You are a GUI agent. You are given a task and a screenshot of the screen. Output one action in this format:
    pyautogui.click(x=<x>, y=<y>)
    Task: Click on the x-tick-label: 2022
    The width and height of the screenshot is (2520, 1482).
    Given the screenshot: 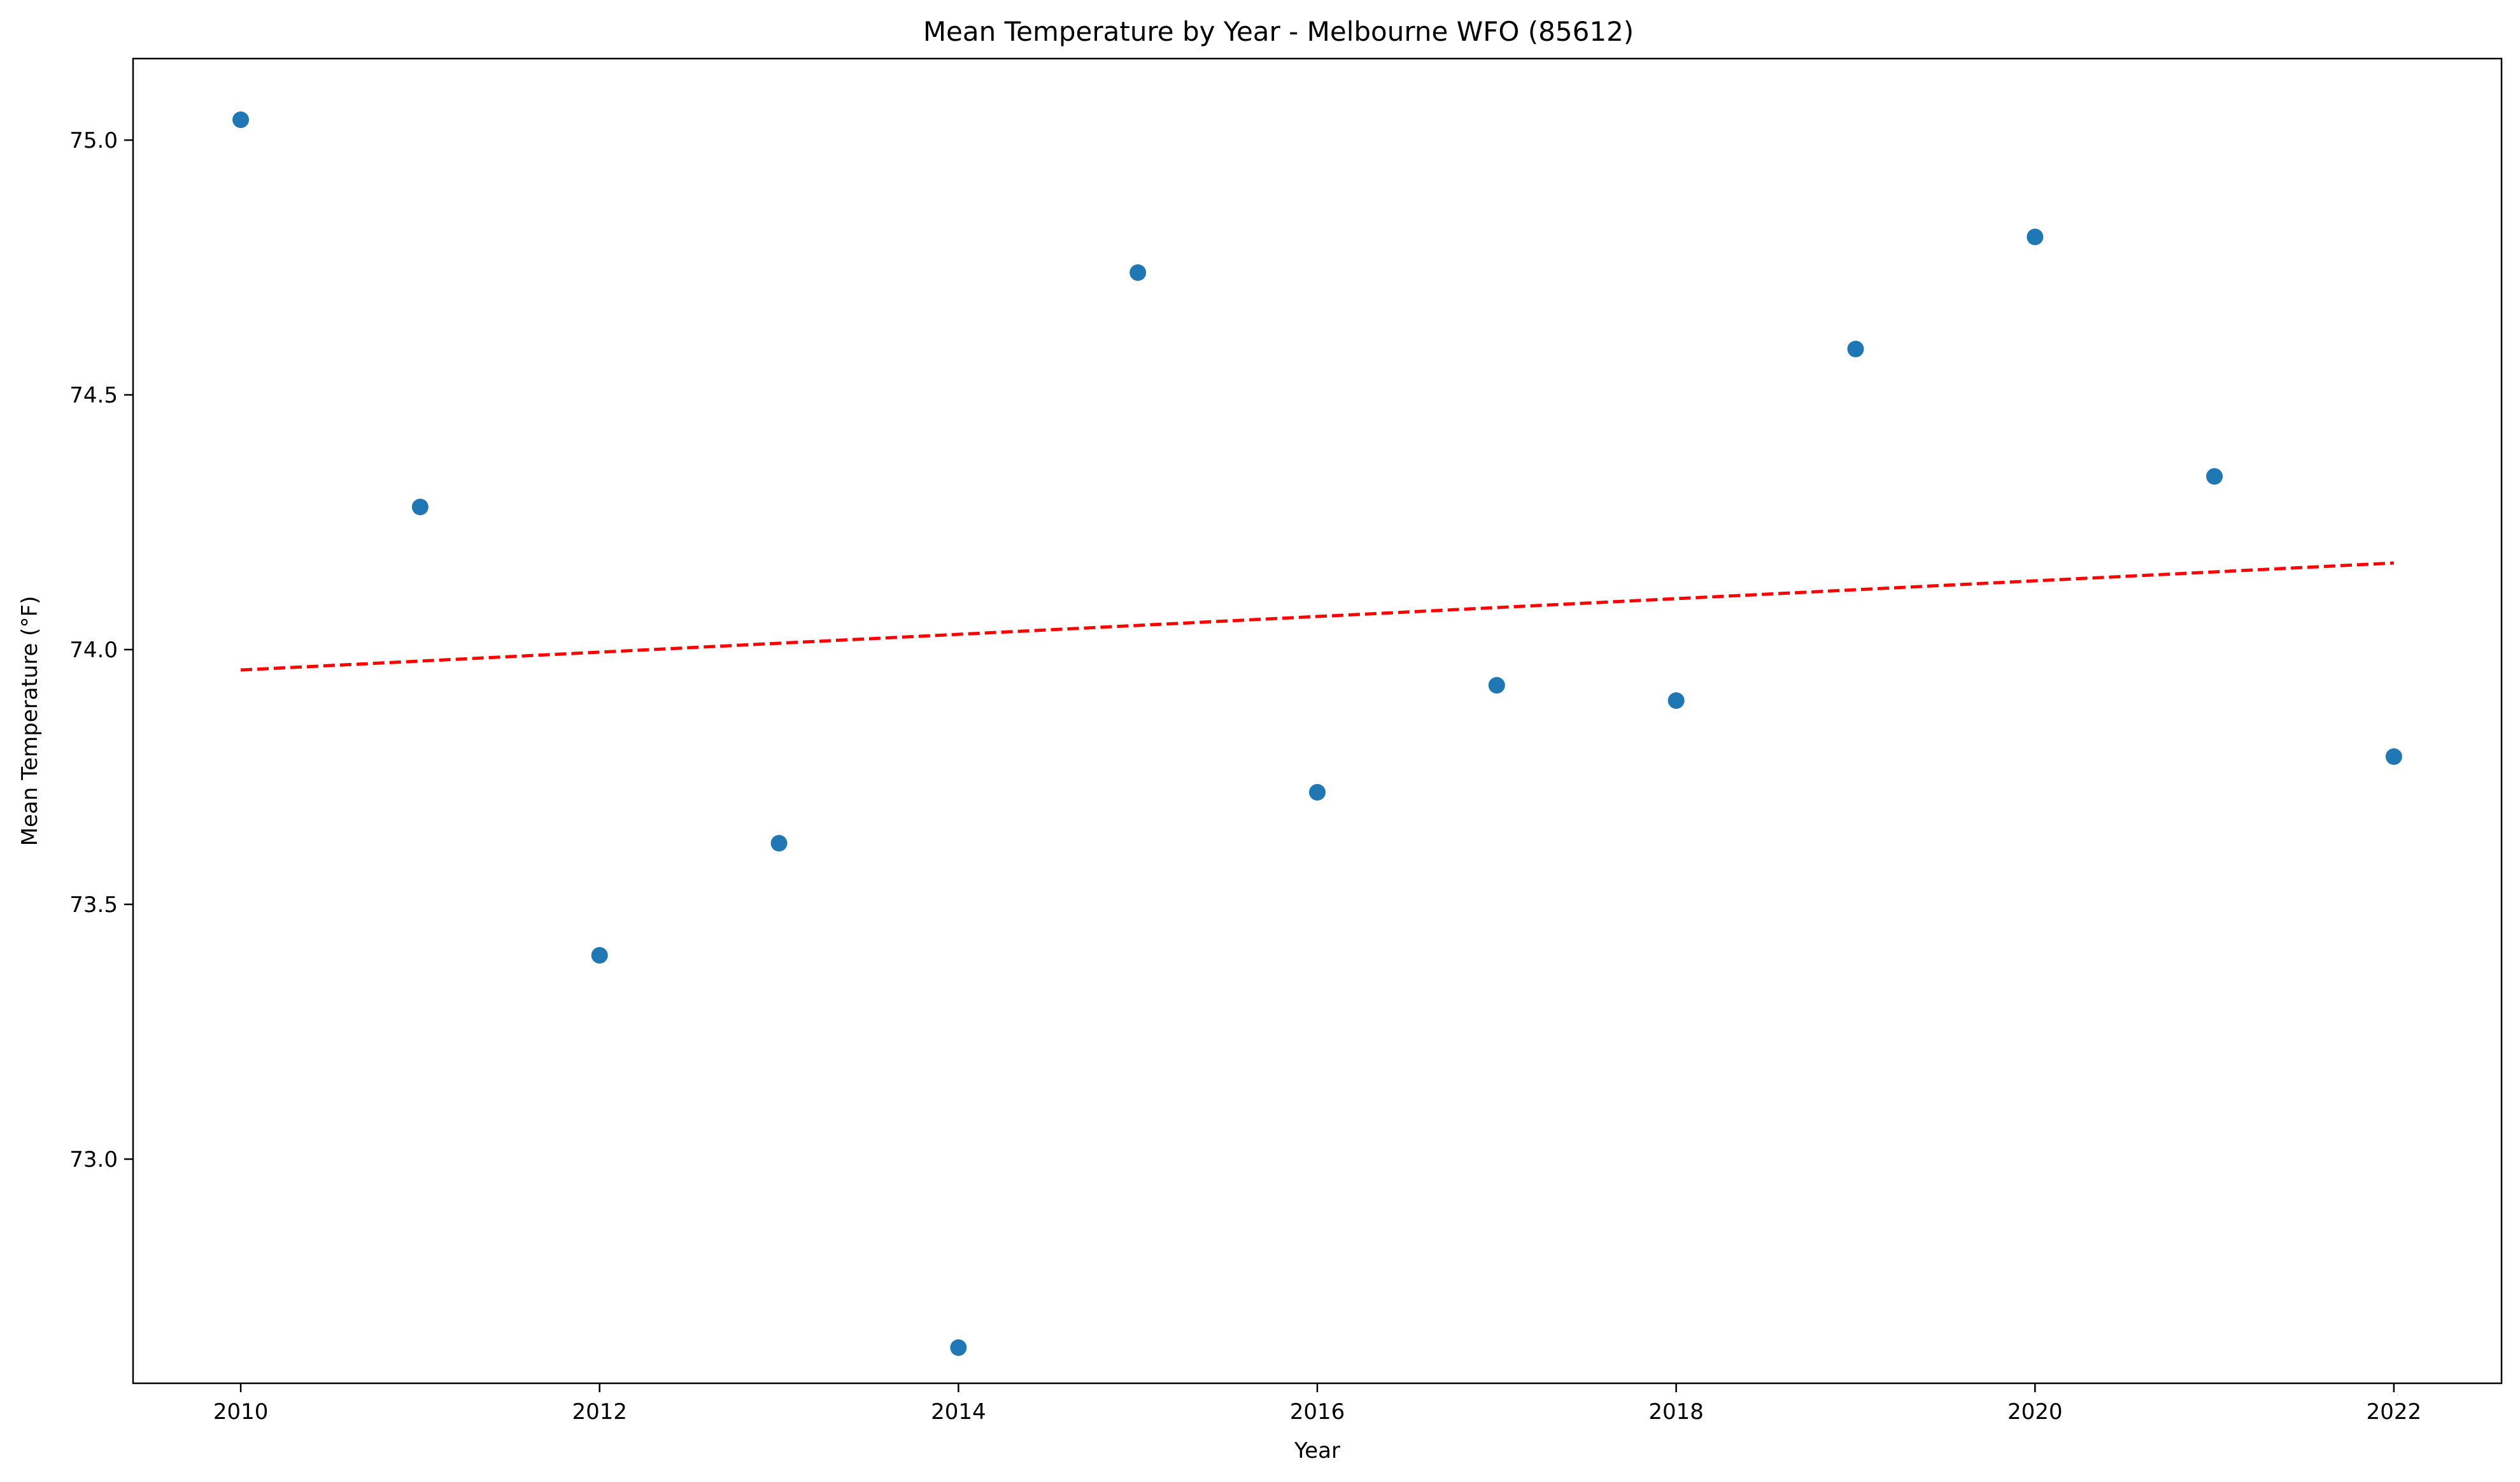 What is the action you would take?
    pyautogui.click(x=2394, y=1412)
    